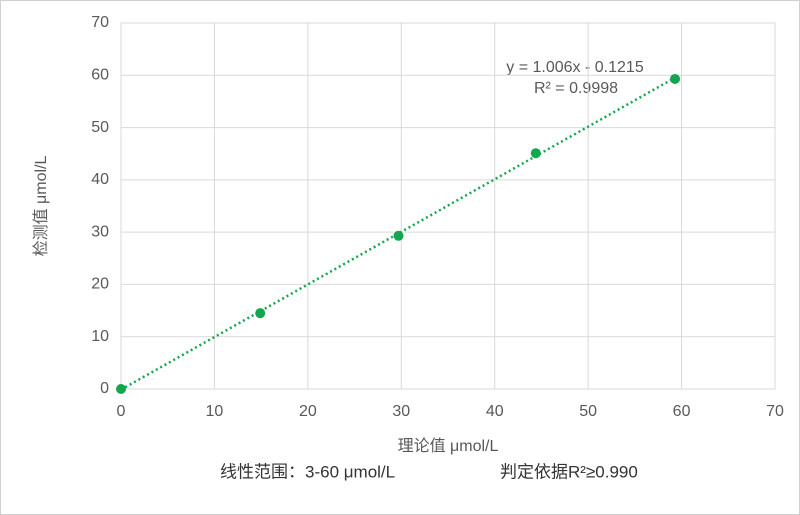  I want to click on y-tick-label: 10, so click(100, 336).